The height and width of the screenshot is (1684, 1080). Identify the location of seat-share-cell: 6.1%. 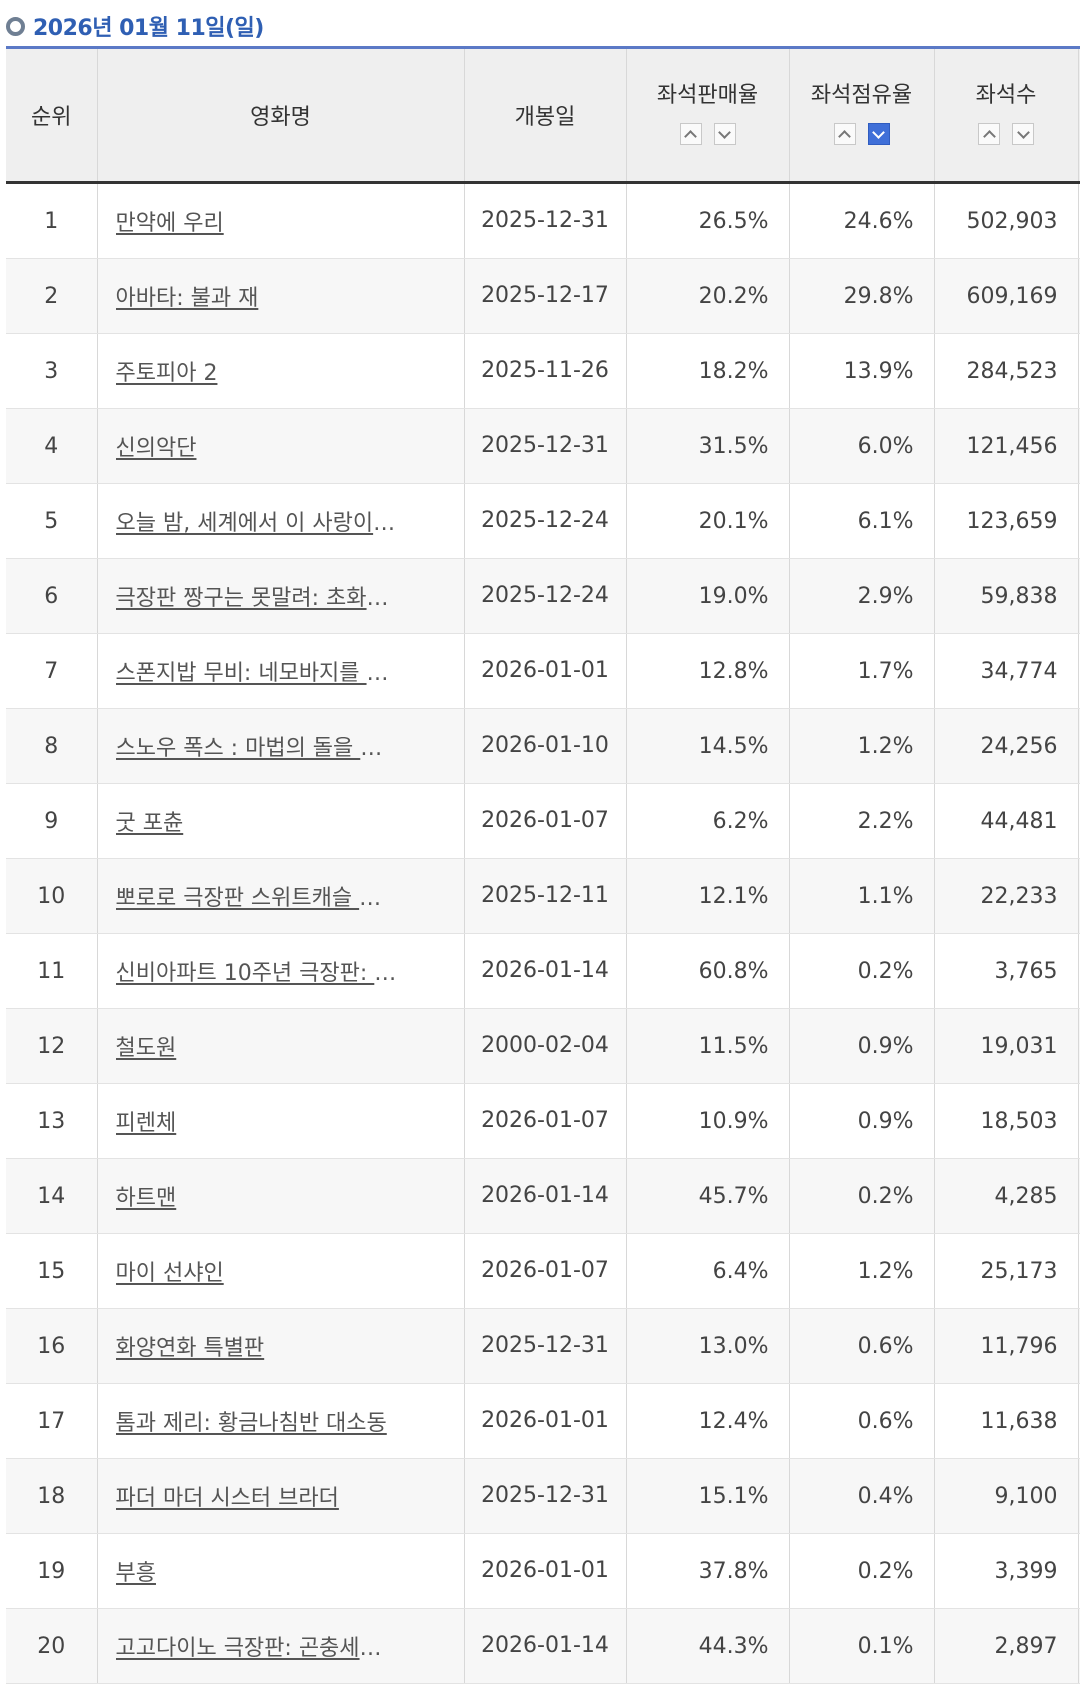
(862, 521).